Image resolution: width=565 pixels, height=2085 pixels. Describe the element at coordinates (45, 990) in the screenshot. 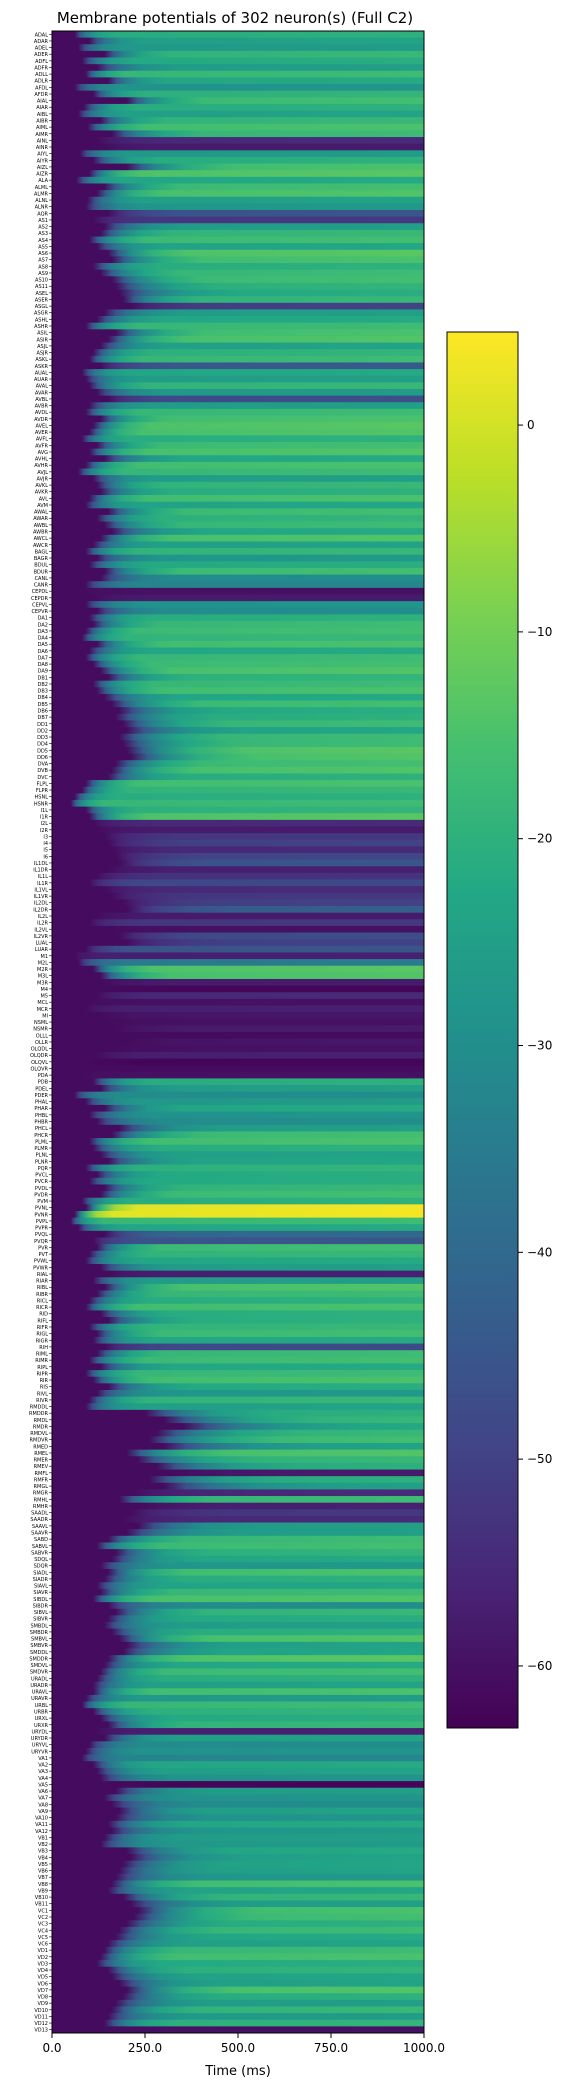

I see `y-tick-label: M4` at that location.